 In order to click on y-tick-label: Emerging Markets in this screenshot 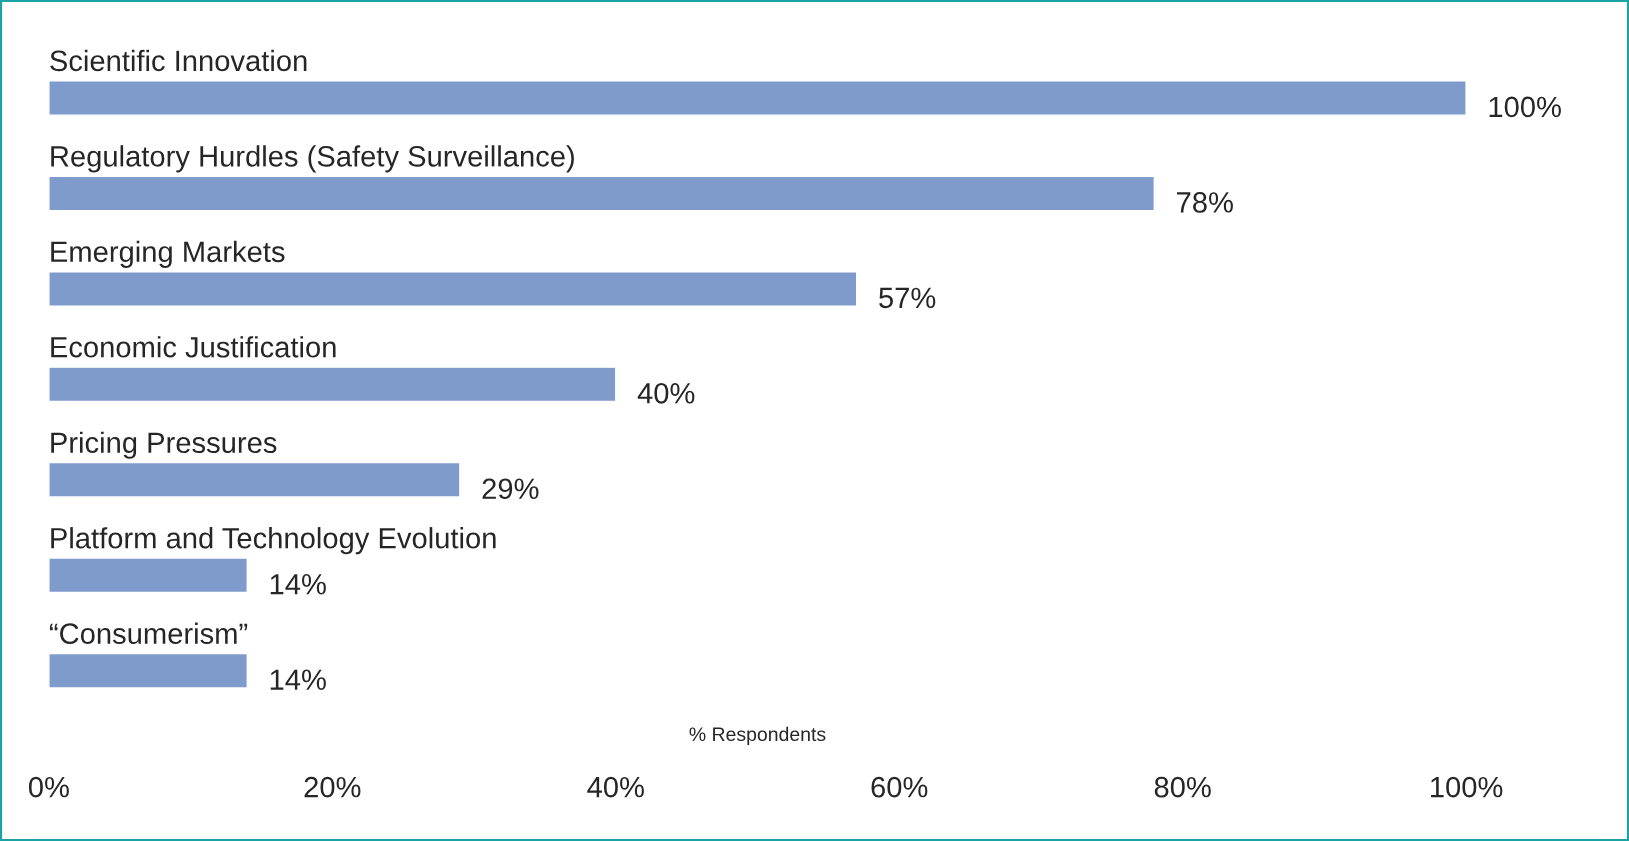, I will do `click(168, 254)`.